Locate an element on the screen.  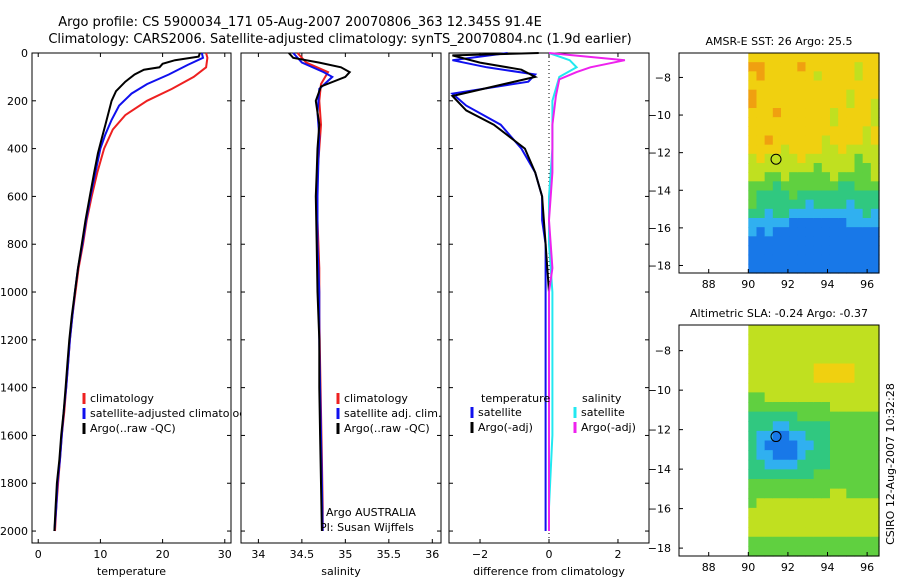
x-tick-label: 88 is located at coordinates (709, 284).